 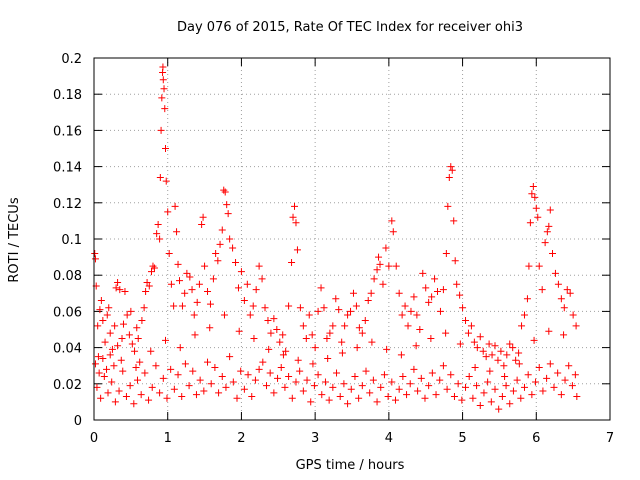 What do you see at coordinates (67, 95) in the screenshot?
I see `y-tick-label: 0.18` at bounding box center [67, 95].